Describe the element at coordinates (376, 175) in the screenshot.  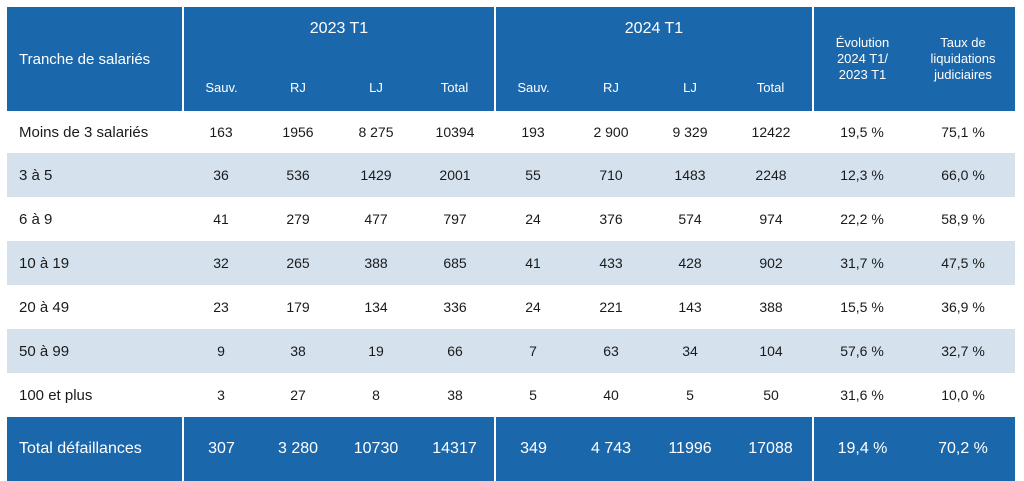
I see `table-cell: 1429` at that location.